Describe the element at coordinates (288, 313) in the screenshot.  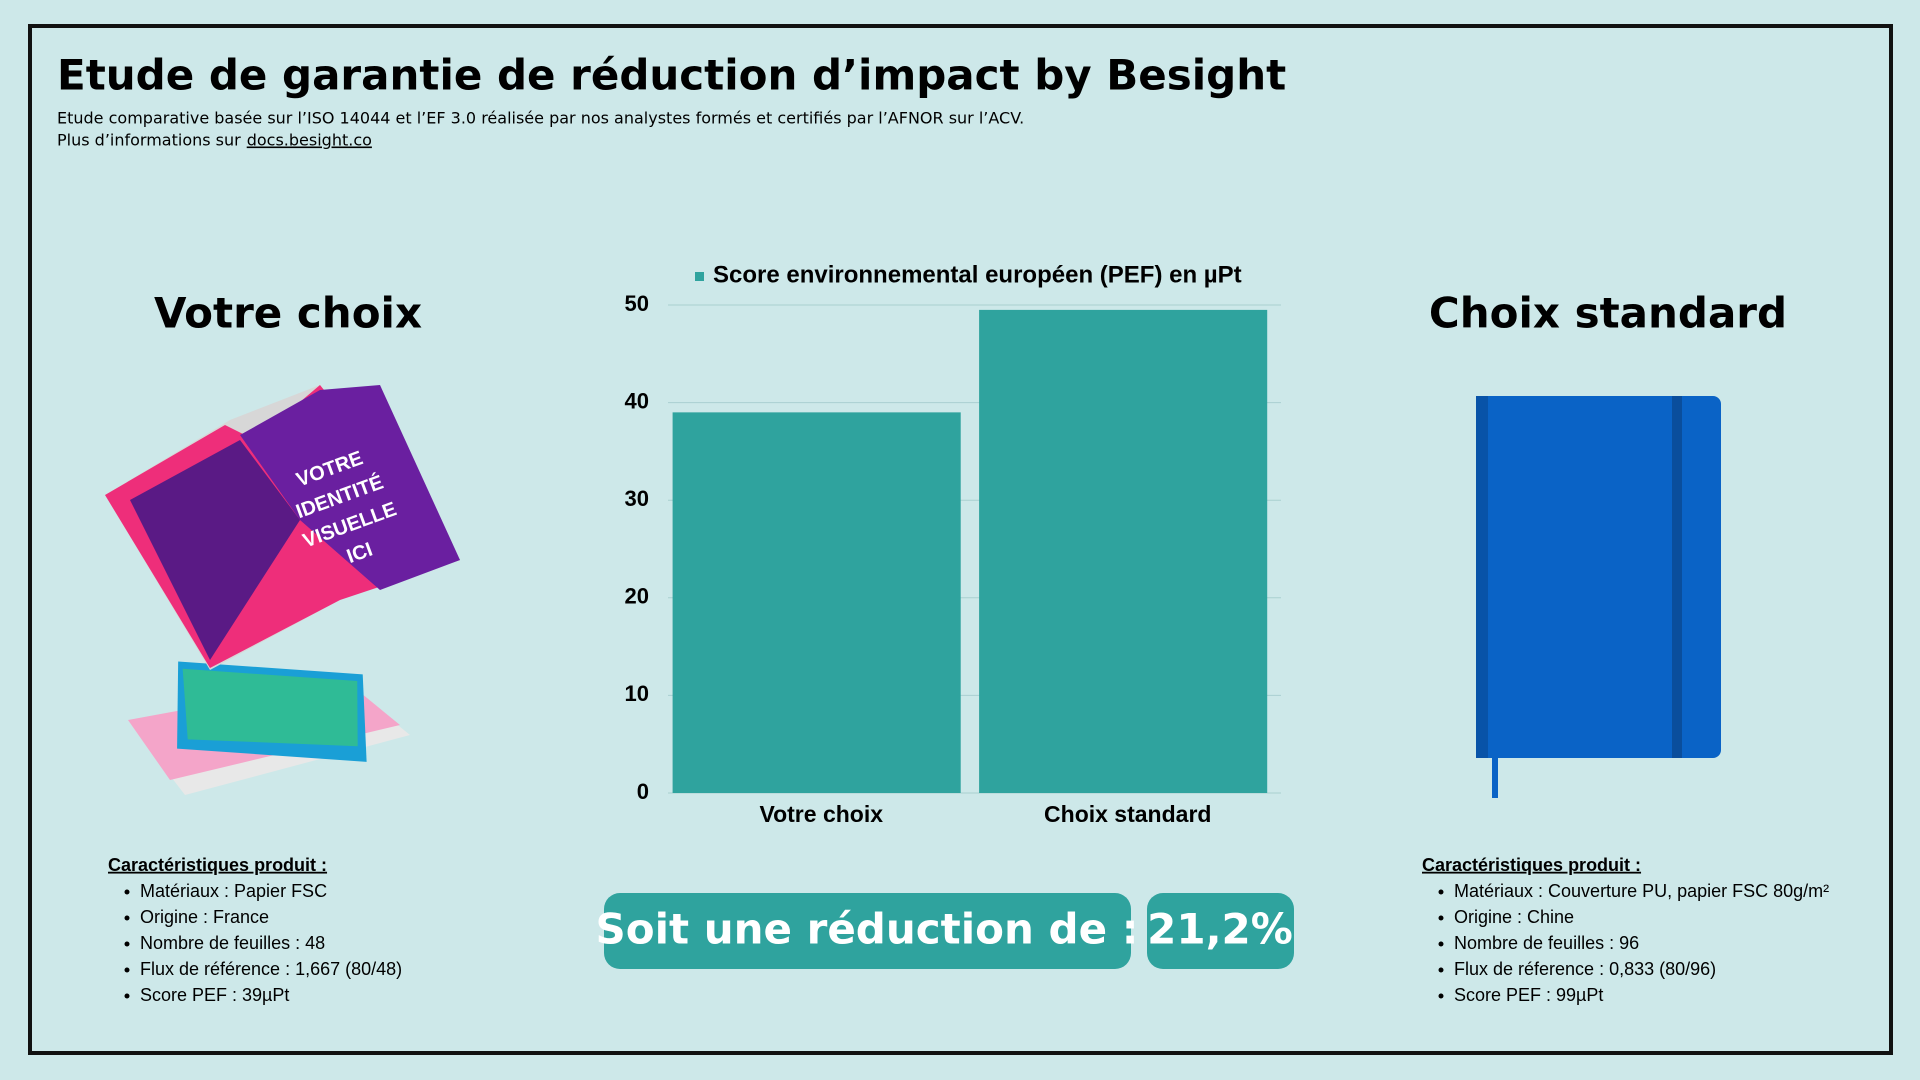
I see `left-heading: Votre choix` at that location.